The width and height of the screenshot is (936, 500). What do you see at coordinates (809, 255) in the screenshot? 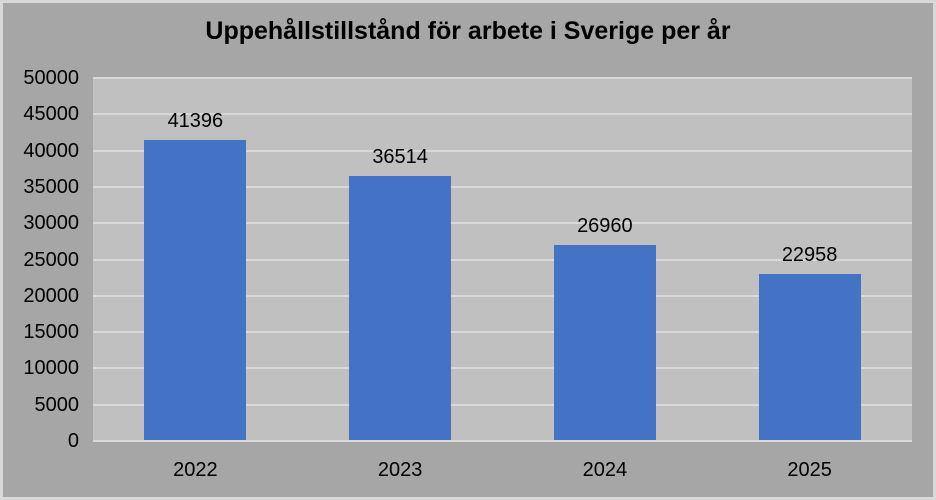
I see `bar-data-label: 22958` at bounding box center [809, 255].